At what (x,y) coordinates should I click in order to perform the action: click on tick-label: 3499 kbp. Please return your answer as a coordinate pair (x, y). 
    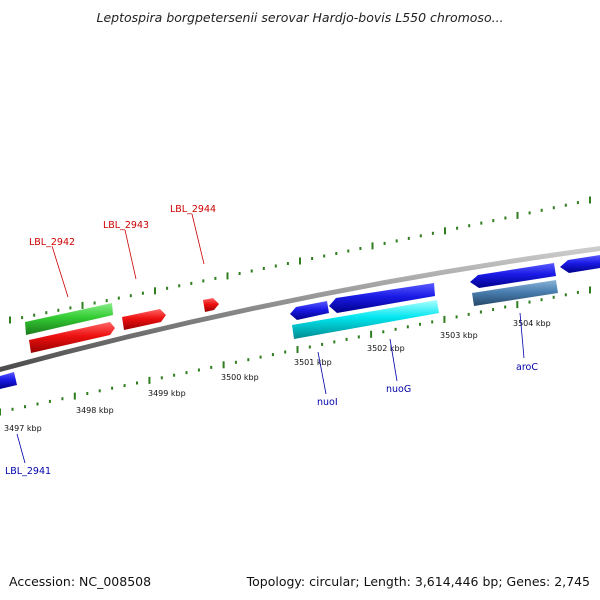
    Looking at the image, I should click on (167, 393).